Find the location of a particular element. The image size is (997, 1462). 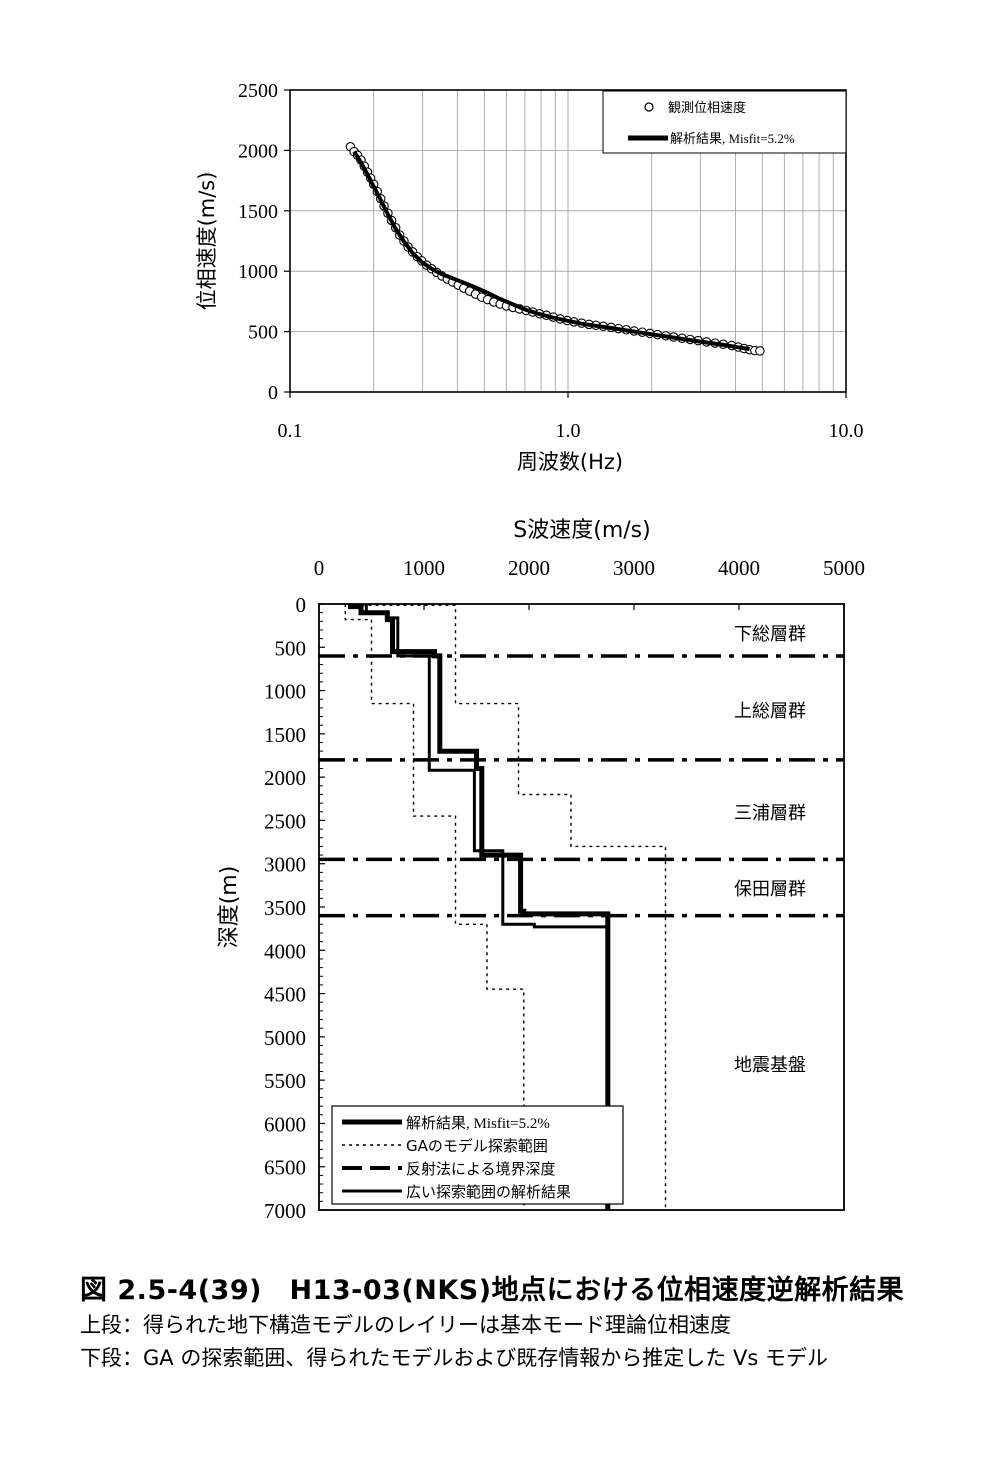

annotation-miura: 三浦層群 is located at coordinates (770, 813).